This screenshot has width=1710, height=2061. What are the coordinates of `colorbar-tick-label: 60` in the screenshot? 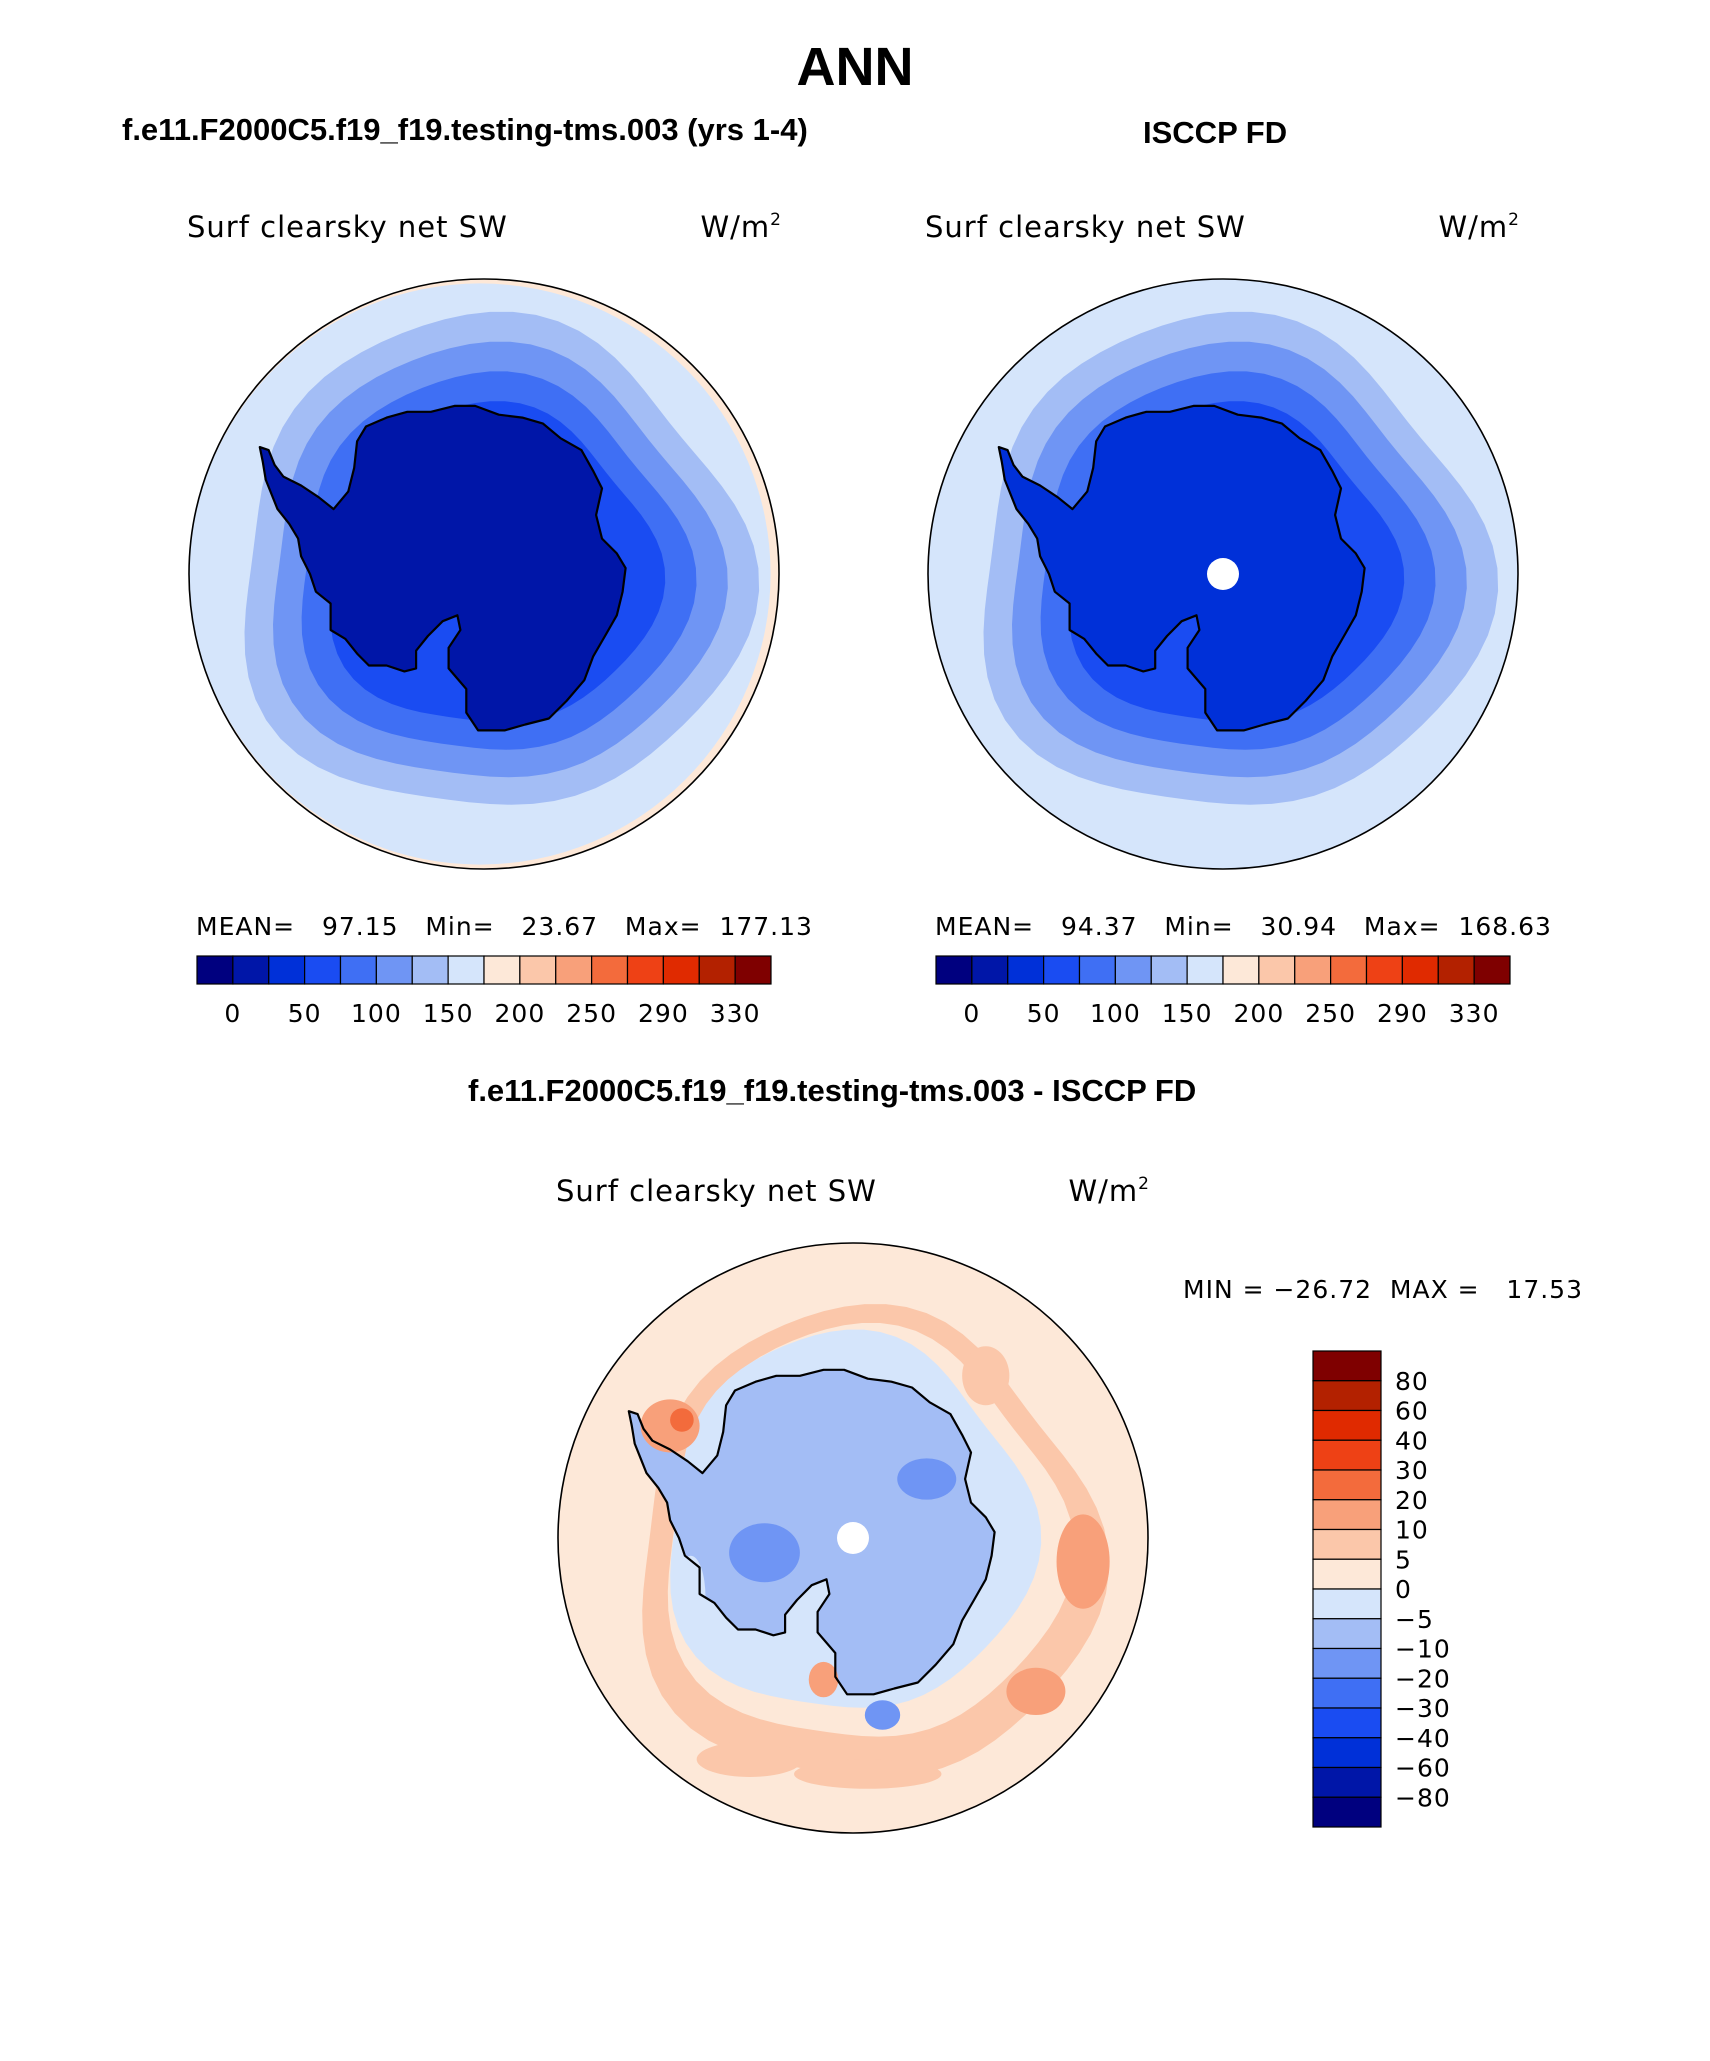 It's located at (1412, 1411).